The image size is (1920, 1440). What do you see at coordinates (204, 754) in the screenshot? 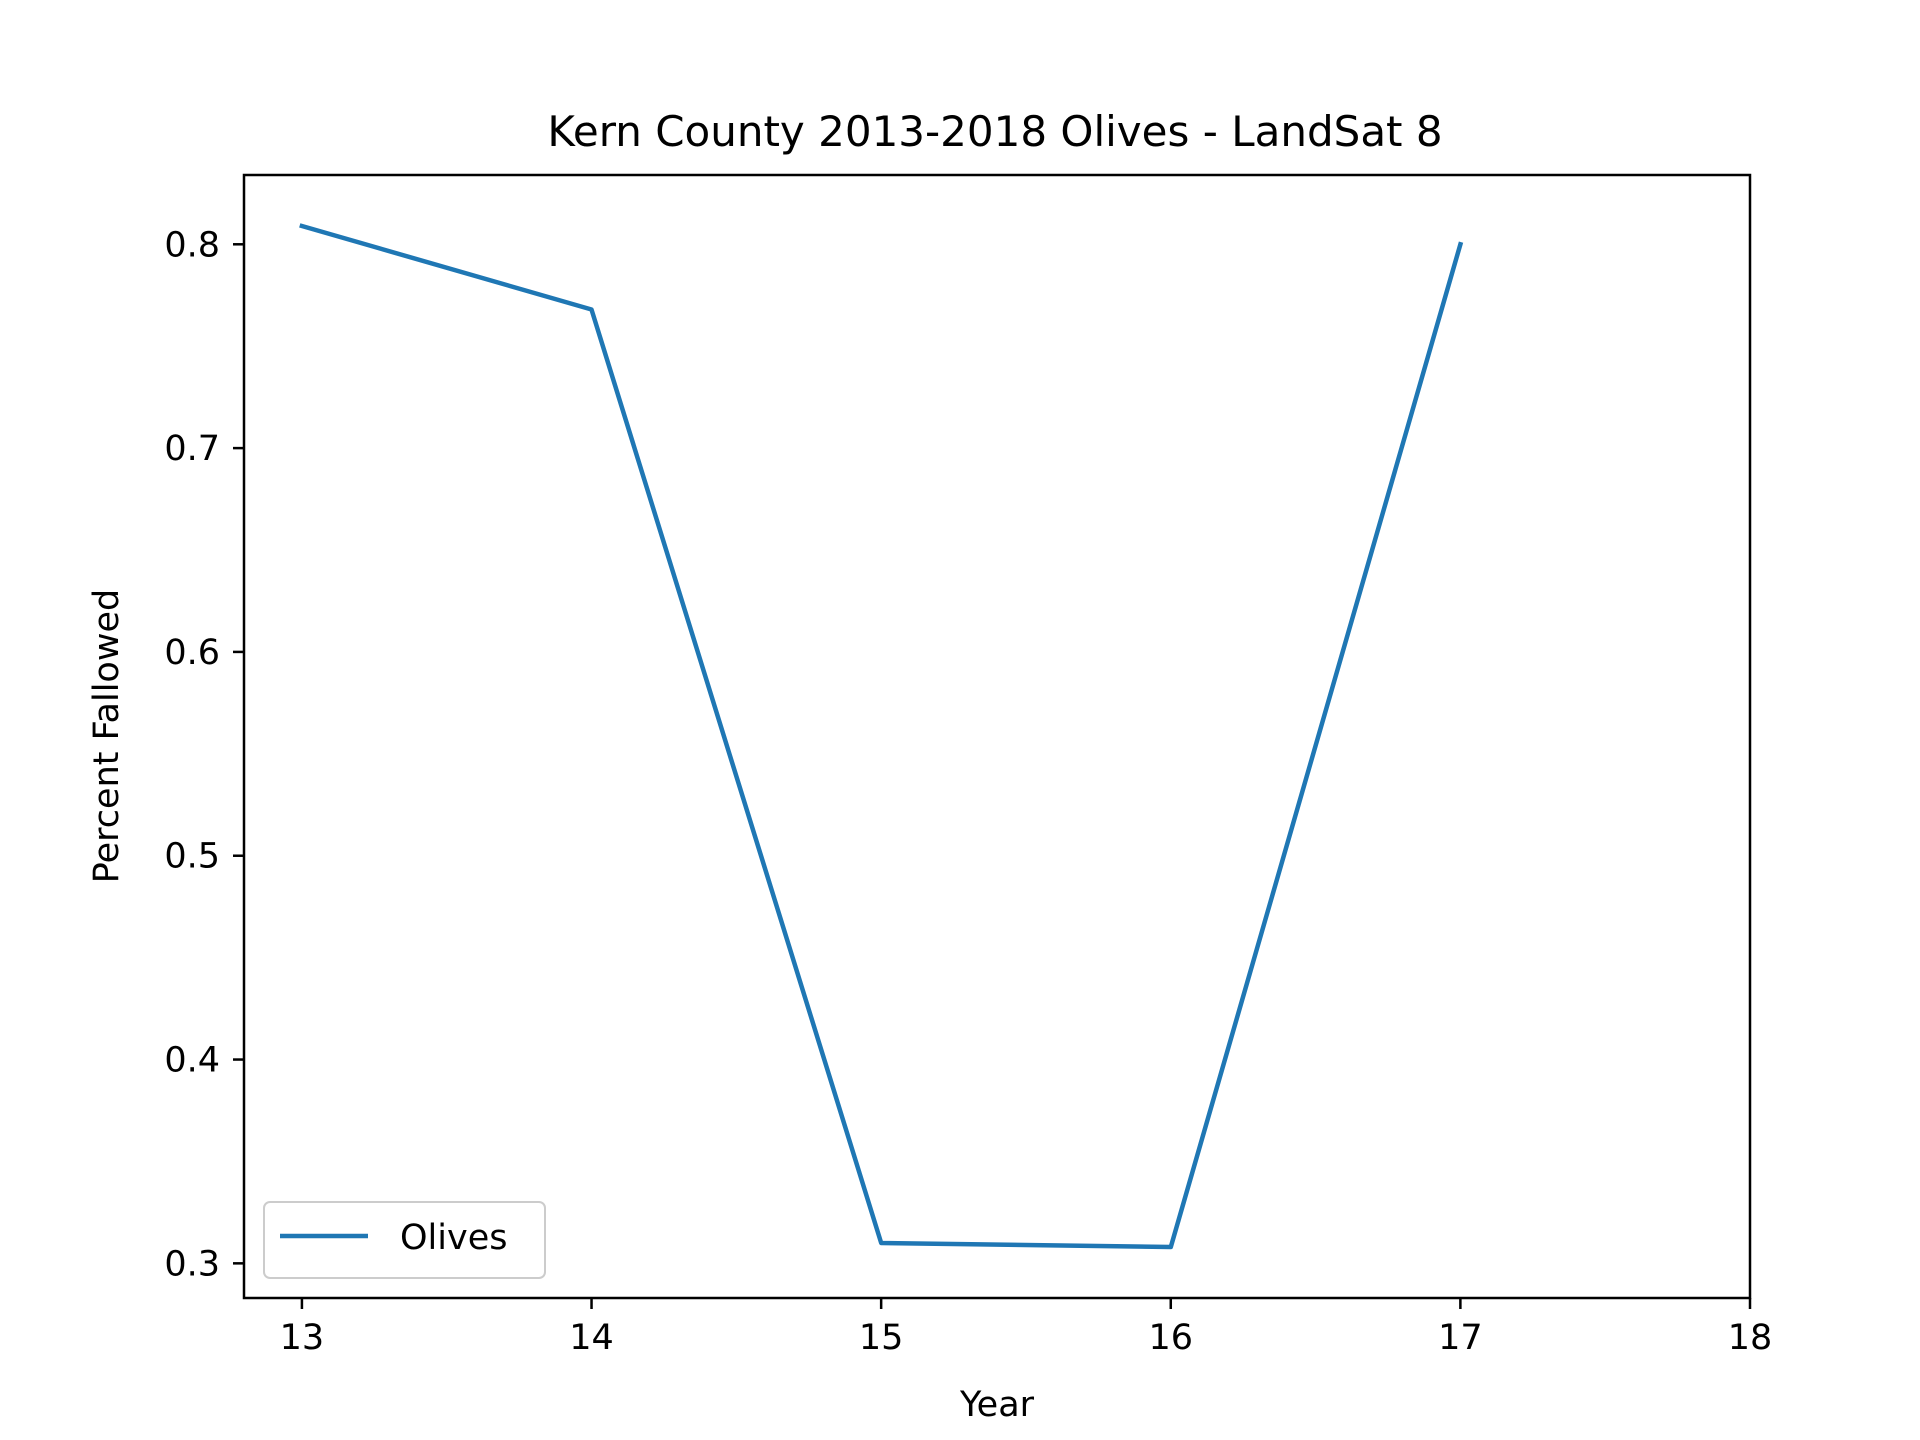
I see `y-axis: 0.3 0.4 0.5 0.6 0.7 0.8` at bounding box center [204, 754].